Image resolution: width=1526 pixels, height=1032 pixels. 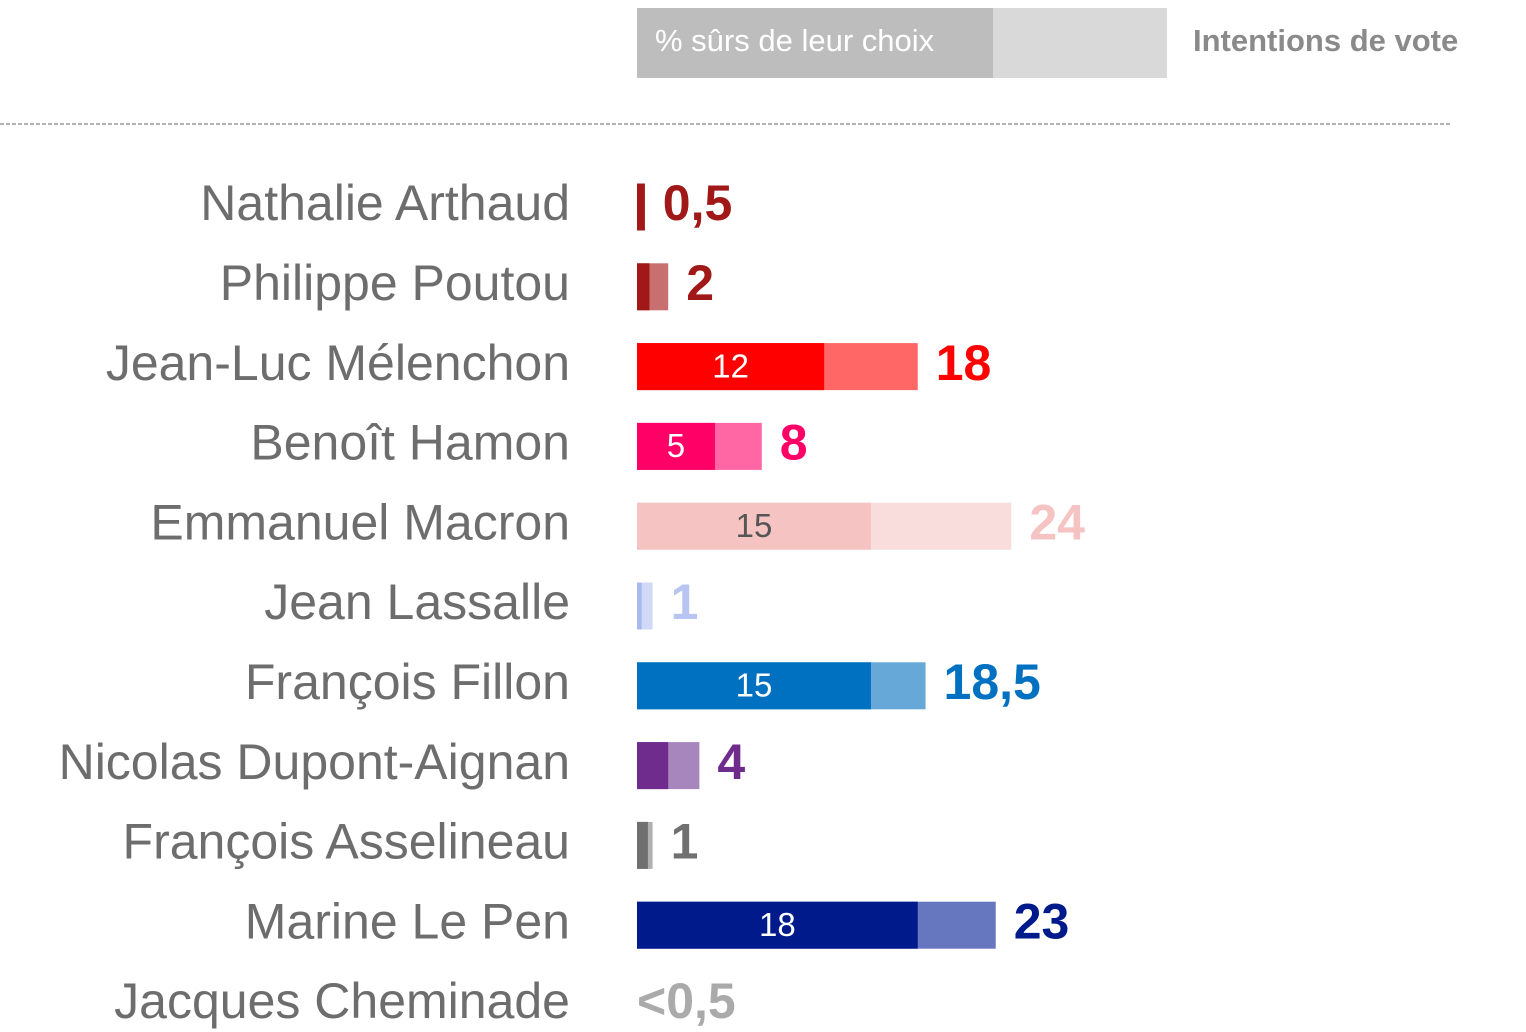 What do you see at coordinates (698, 203) in the screenshot?
I see `value-label: 0,5` at bounding box center [698, 203].